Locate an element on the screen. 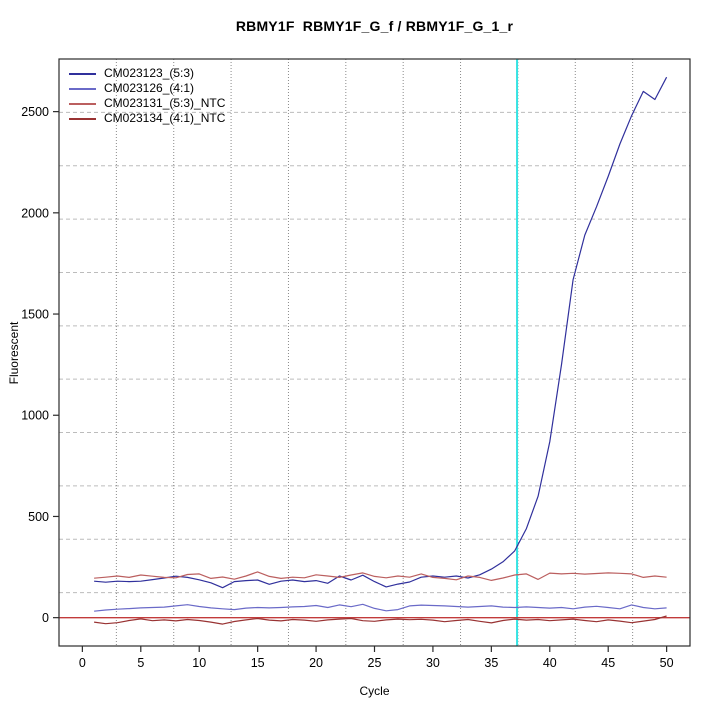 The width and height of the screenshot is (720, 720). x-axis-title: Cycle is located at coordinates (374, 691).